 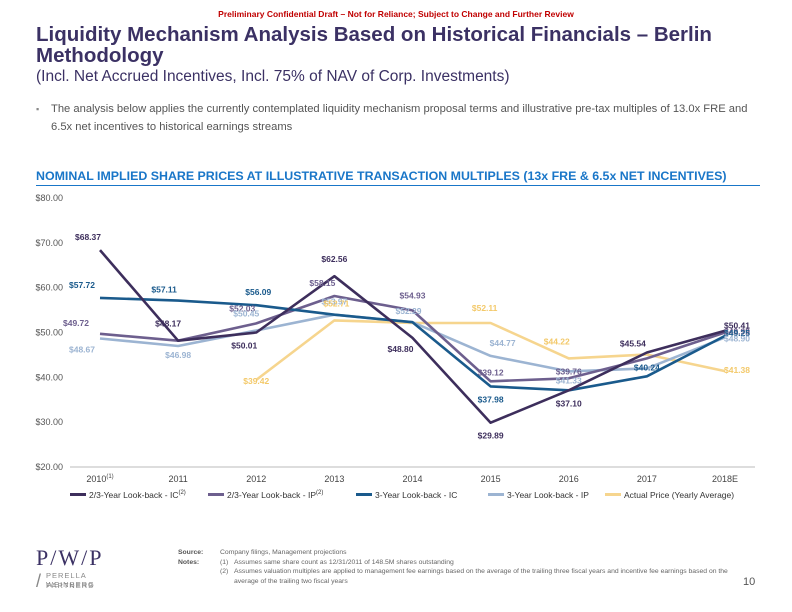 What do you see at coordinates (189, 562) in the screenshot?
I see `notes-key: Notes:` at bounding box center [189, 562].